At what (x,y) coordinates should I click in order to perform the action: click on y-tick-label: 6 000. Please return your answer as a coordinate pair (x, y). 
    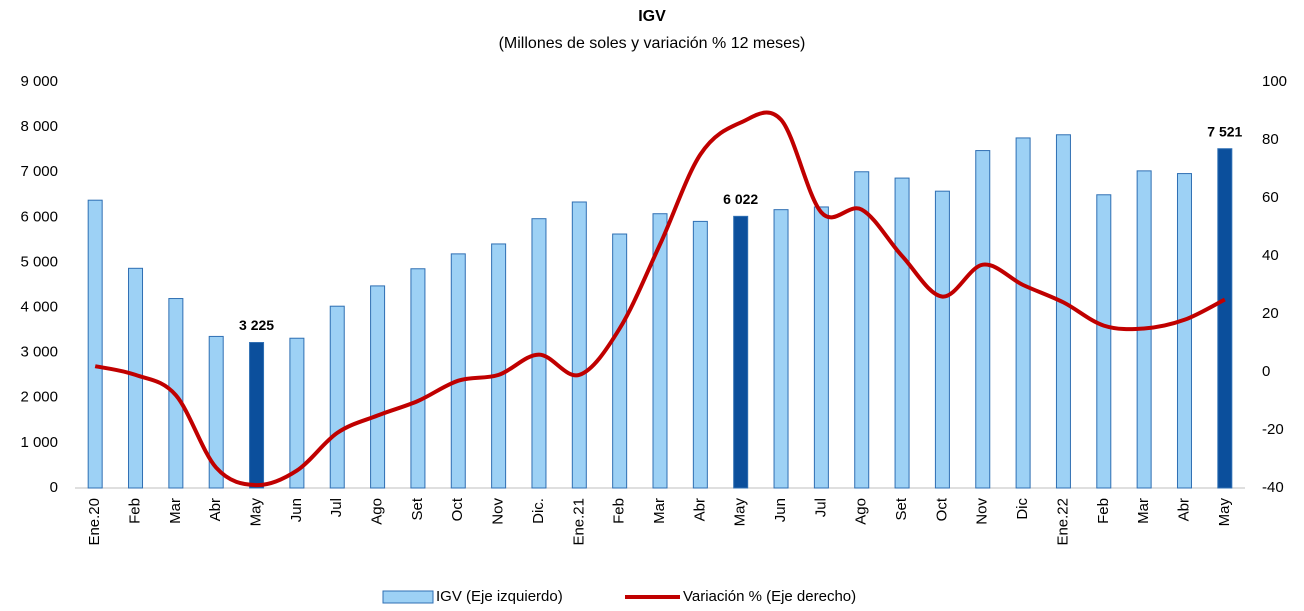
    Looking at the image, I should click on (39, 216).